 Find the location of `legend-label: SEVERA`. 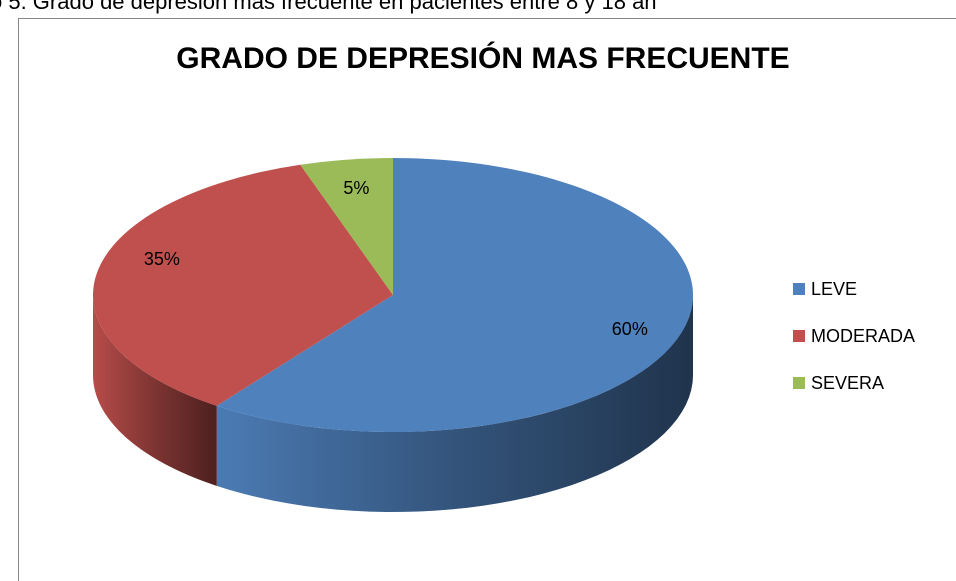

legend-label: SEVERA is located at coordinates (847, 383).